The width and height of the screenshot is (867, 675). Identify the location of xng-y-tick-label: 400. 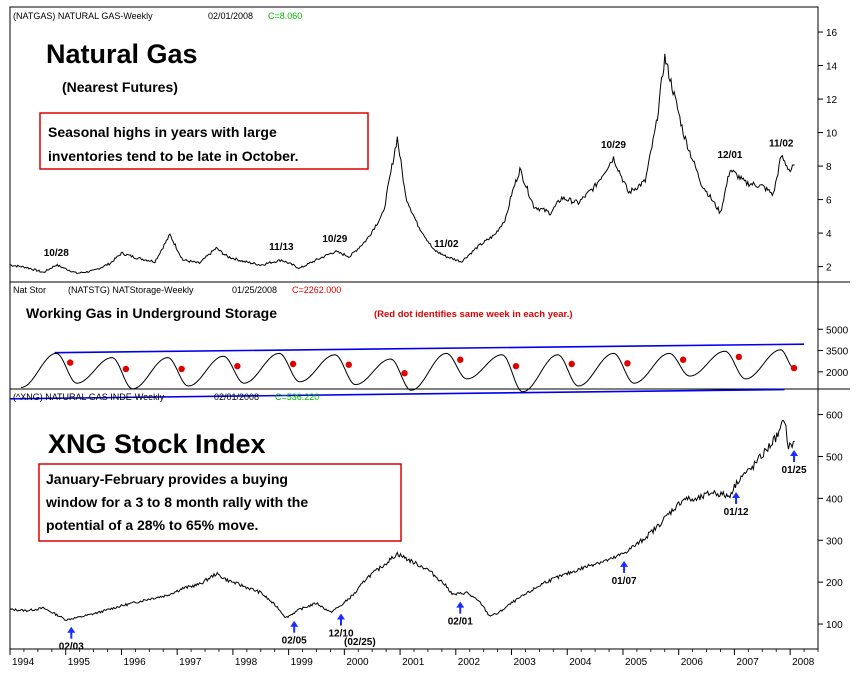
(834, 499).